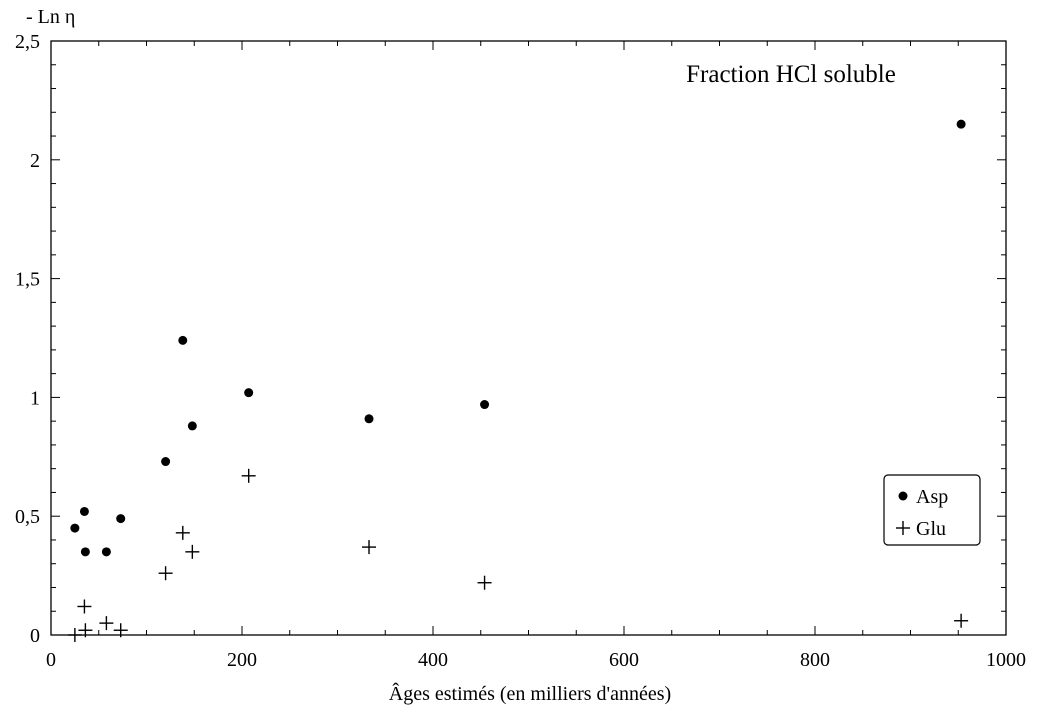 Image resolution: width=1037 pixels, height=708 pixels. What do you see at coordinates (51, 660) in the screenshot?
I see `x-tick-label: 0` at bounding box center [51, 660].